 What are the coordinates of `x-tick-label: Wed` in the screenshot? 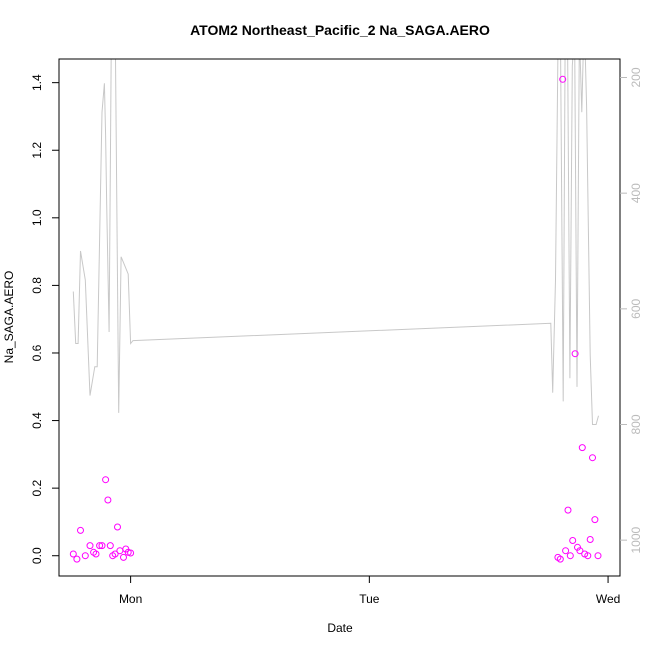 It's located at (608, 599).